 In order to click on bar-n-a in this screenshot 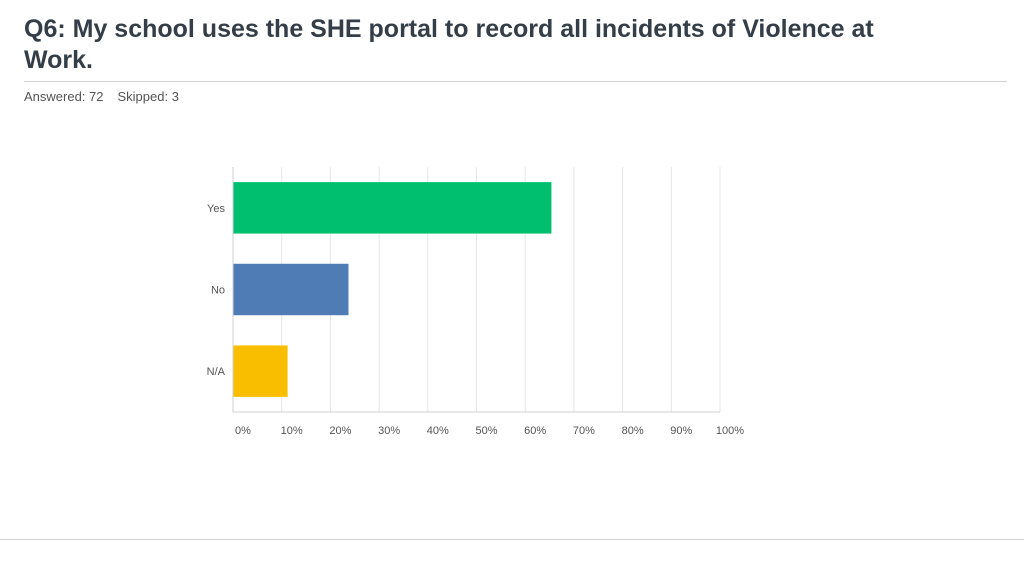, I will do `click(260, 371)`.